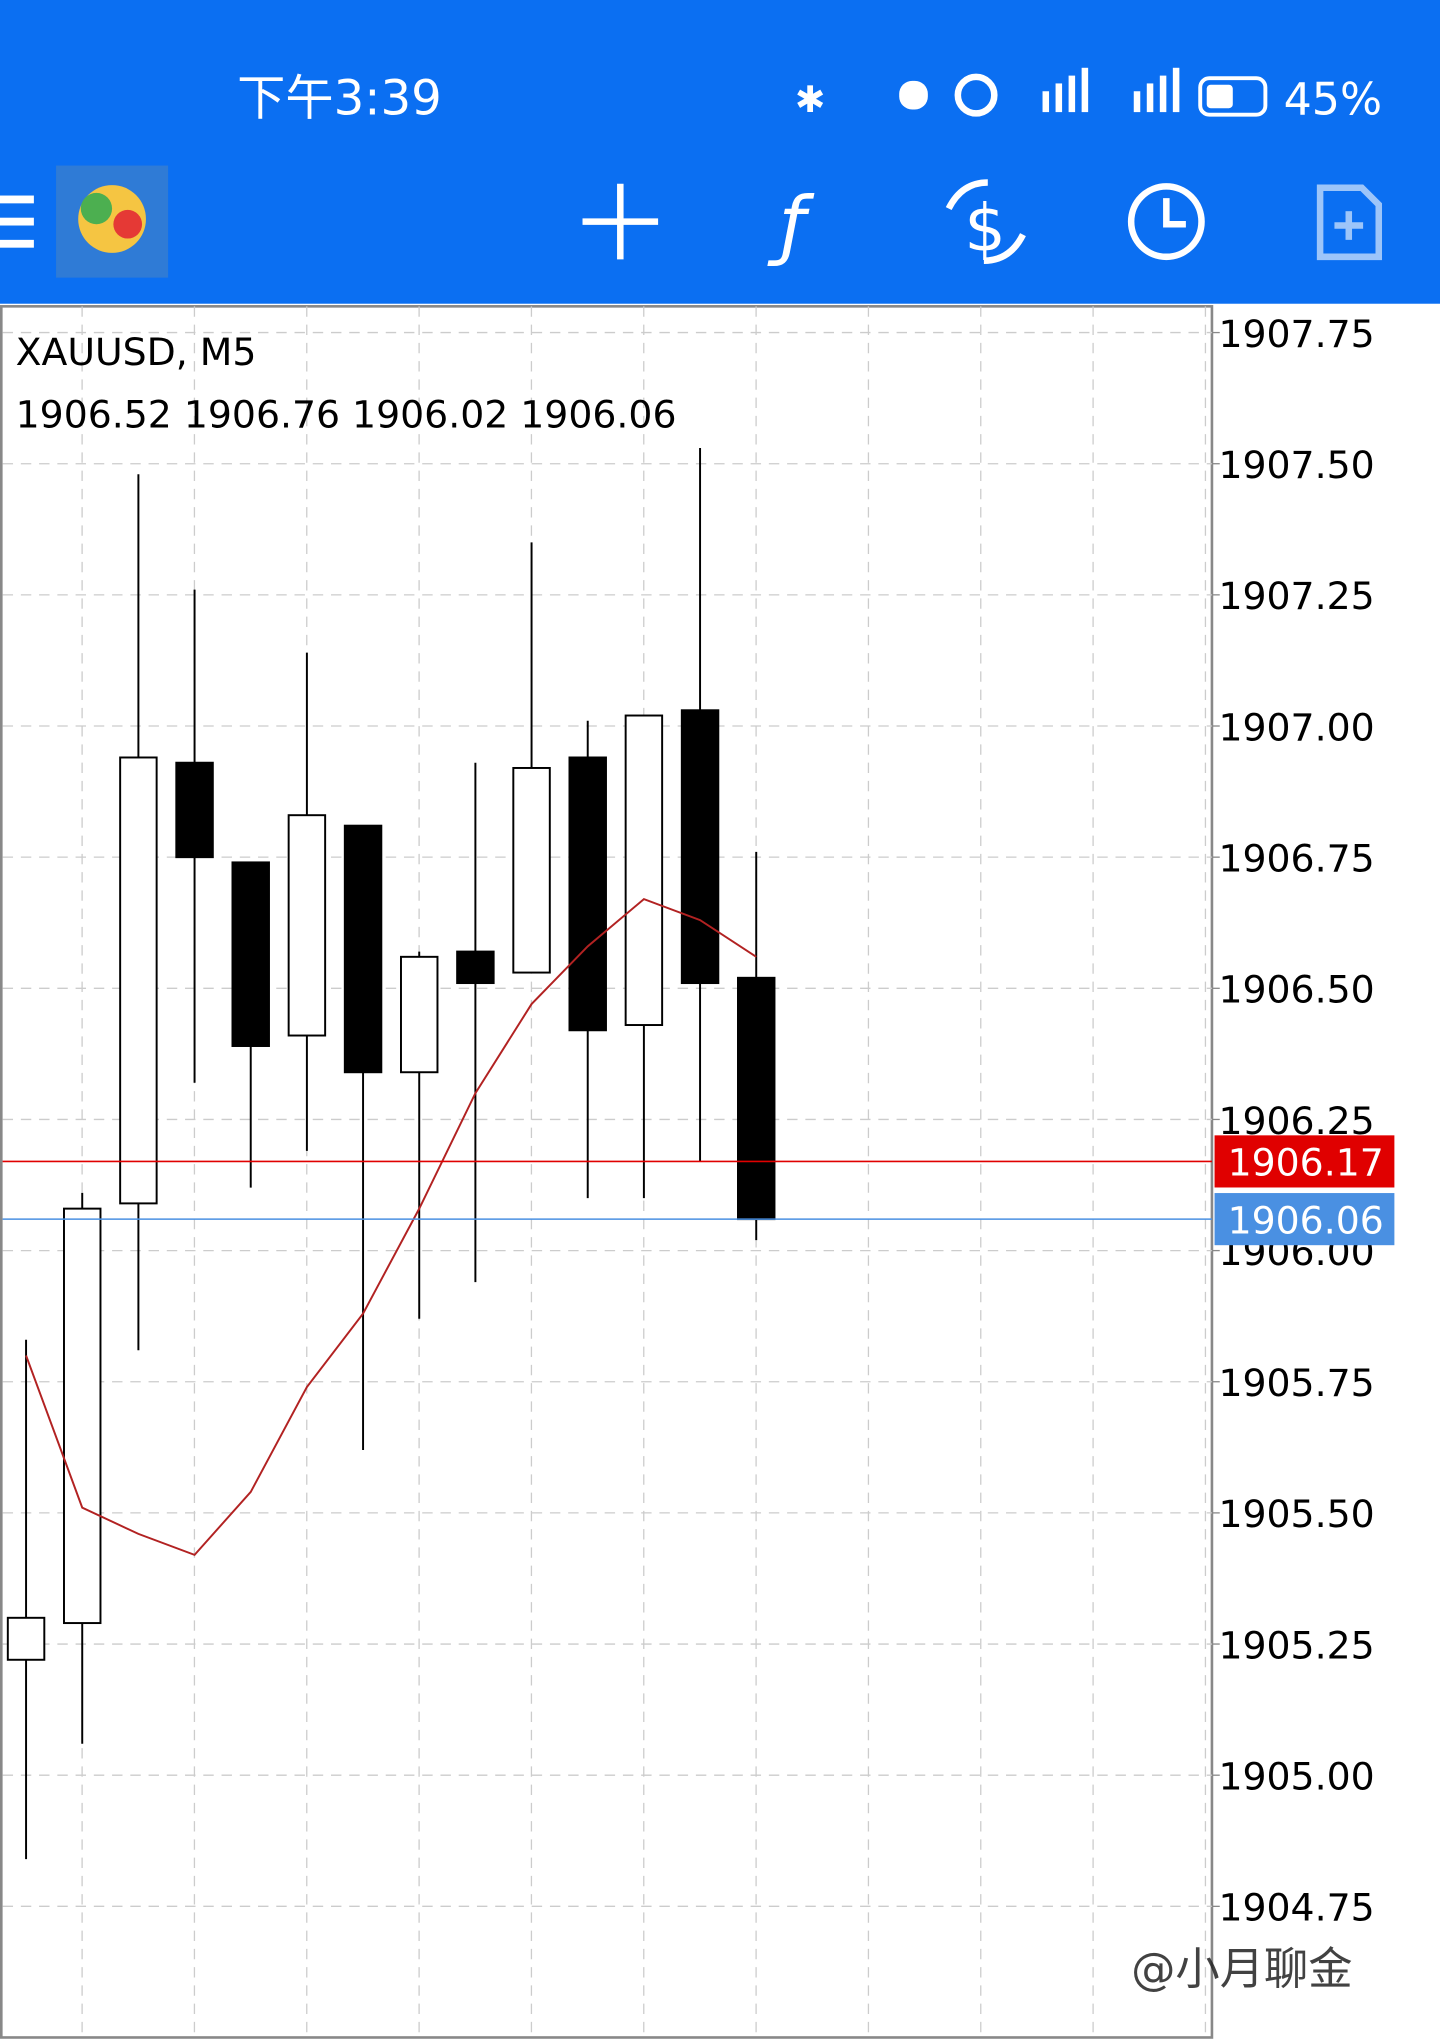  What do you see at coordinates (339, 99) in the screenshot?
I see `clock: 下午3:39` at bounding box center [339, 99].